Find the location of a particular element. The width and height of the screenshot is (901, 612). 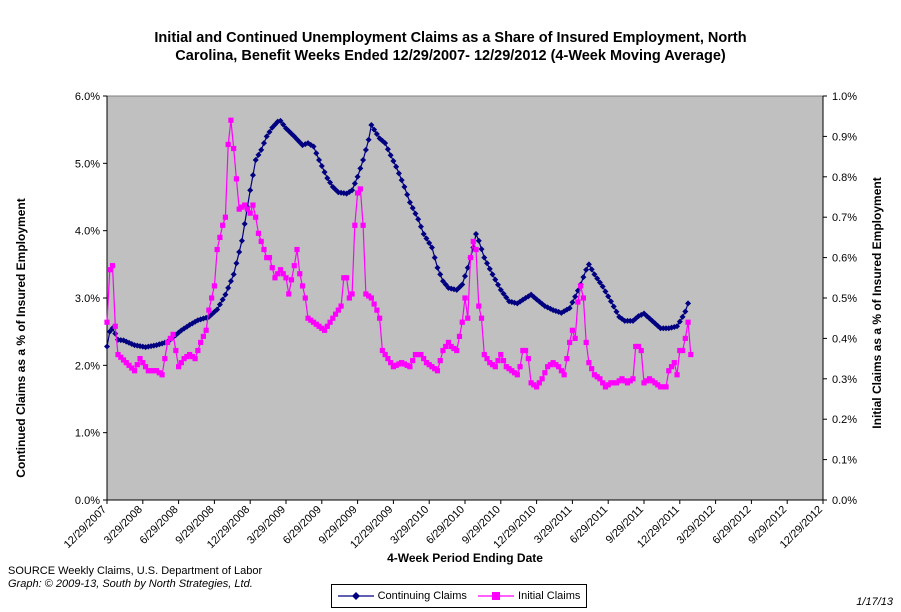

legend: Continuing Claims Initial Claims is located at coordinates (459, 596).